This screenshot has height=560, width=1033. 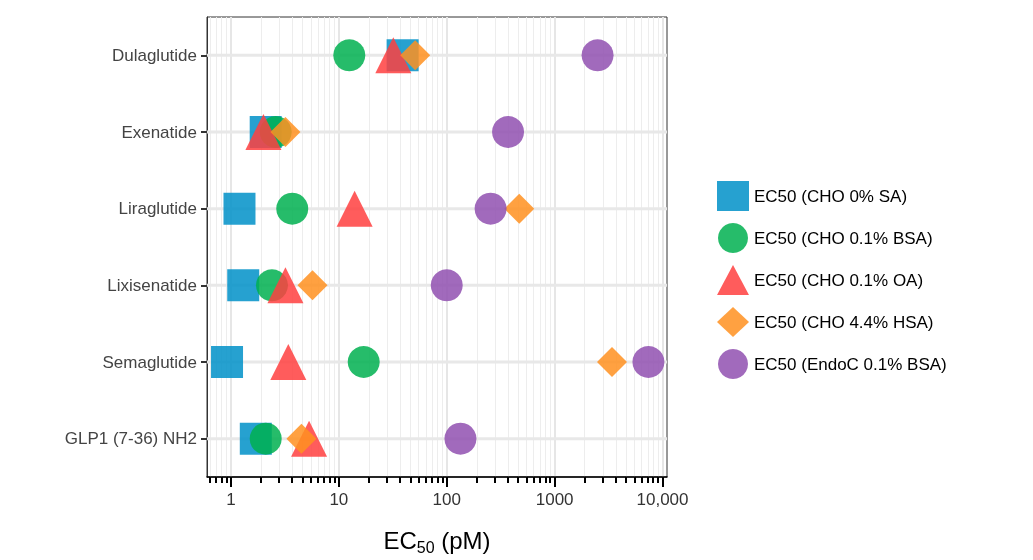 What do you see at coordinates (844, 322) in the screenshot?
I see `legend-label: EC50 (CHO 4.4% HSA)` at bounding box center [844, 322].